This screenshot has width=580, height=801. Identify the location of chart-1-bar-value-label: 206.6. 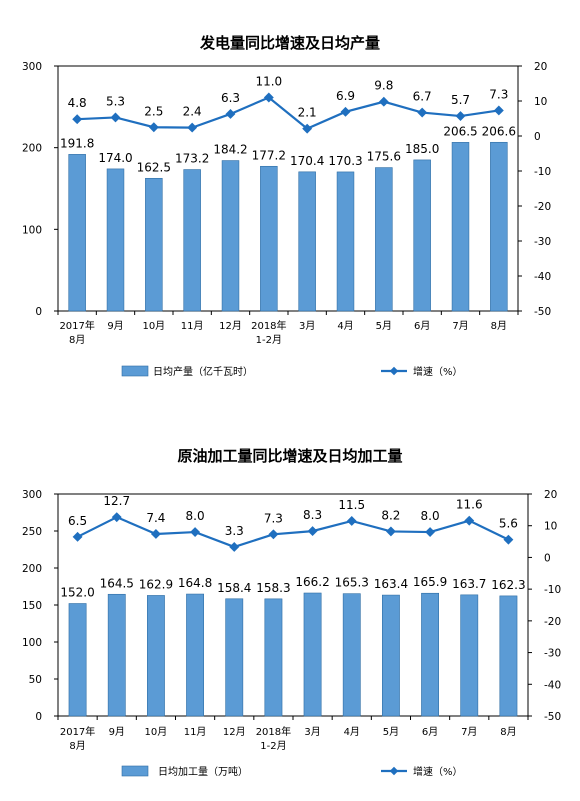
(499, 131).